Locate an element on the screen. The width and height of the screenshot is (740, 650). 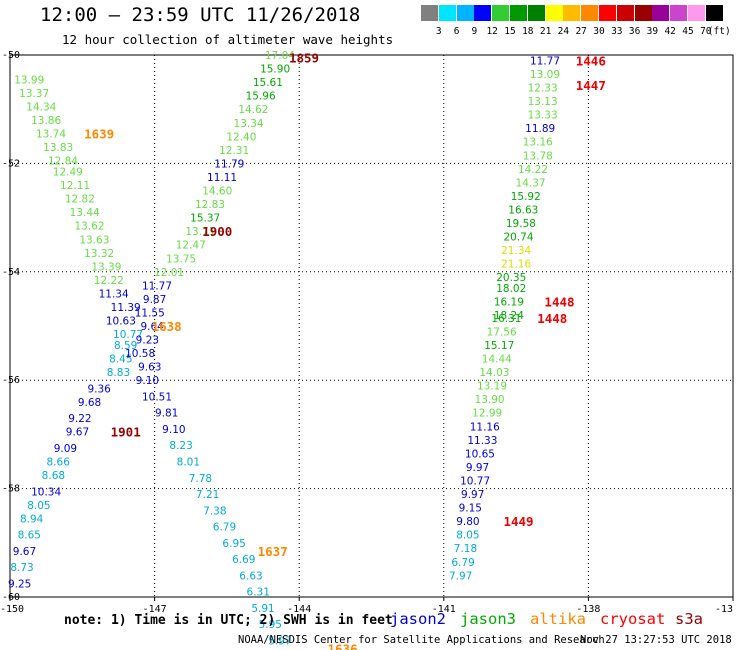
page-title: 12:00 — 23:59 UTC 11/26/2018 is located at coordinates (200, 15).